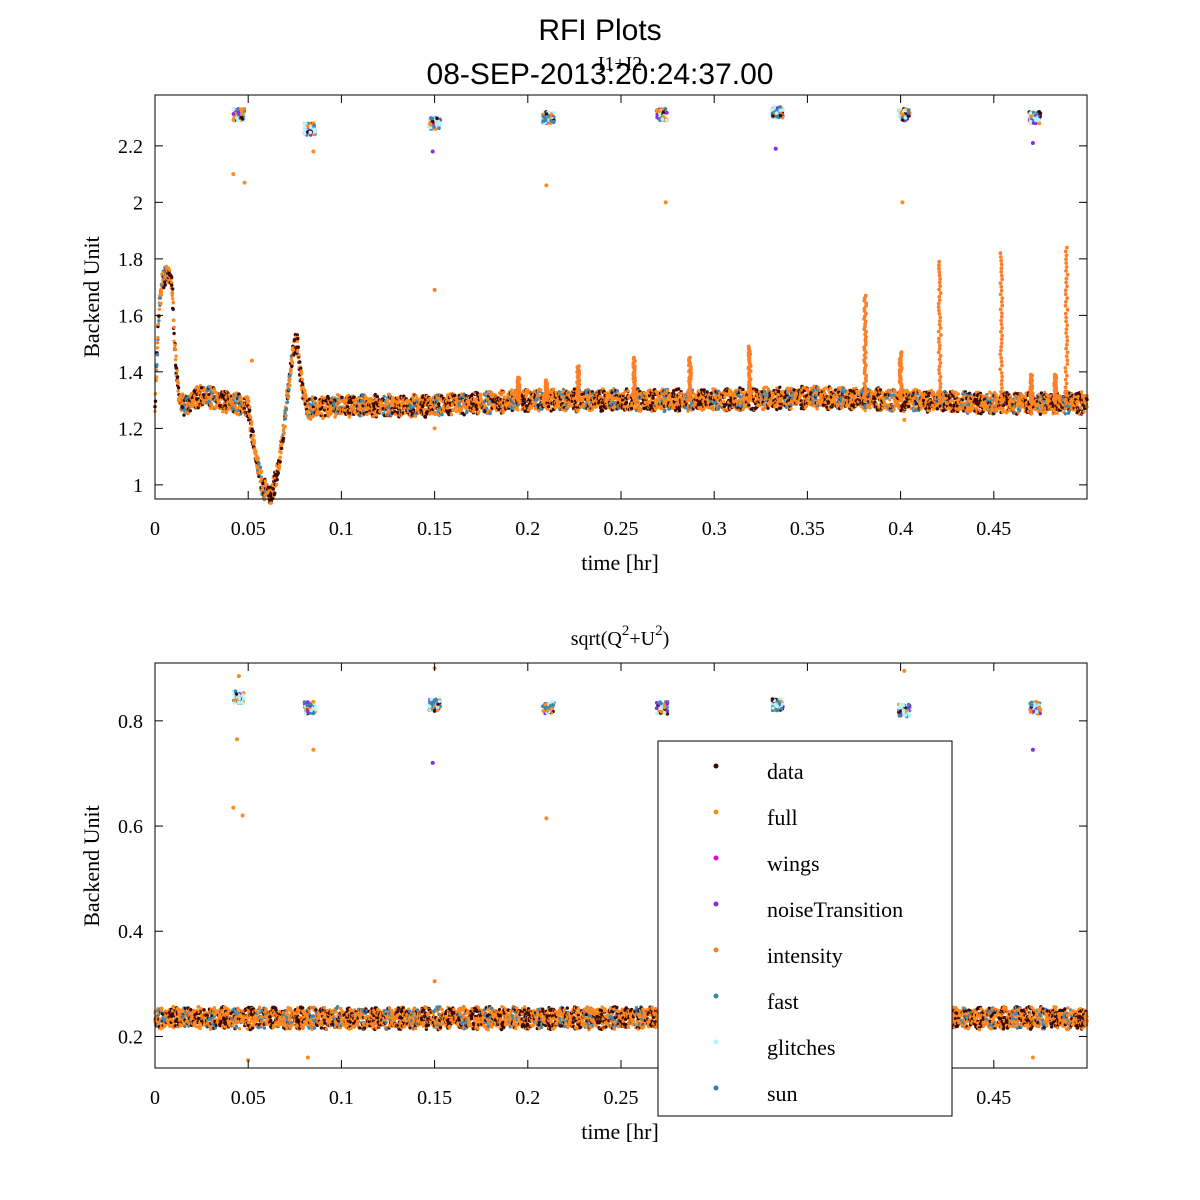  Describe the element at coordinates (599, 30) in the screenshot. I see `figure-title: RFI Plots` at that location.